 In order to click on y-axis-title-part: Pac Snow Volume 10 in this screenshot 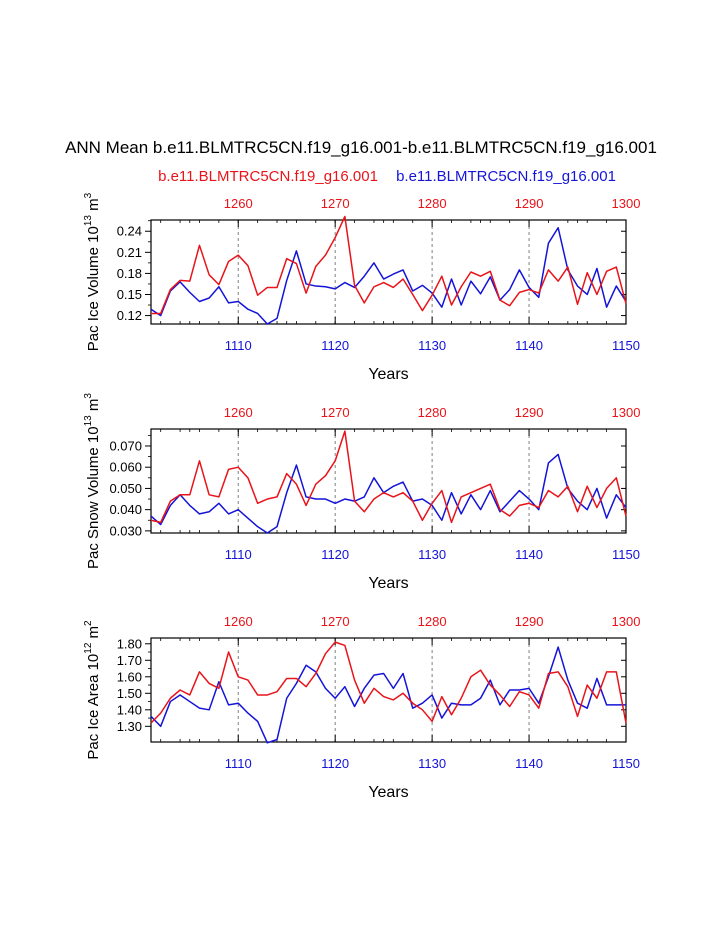, I will do `click(93, 497)`.